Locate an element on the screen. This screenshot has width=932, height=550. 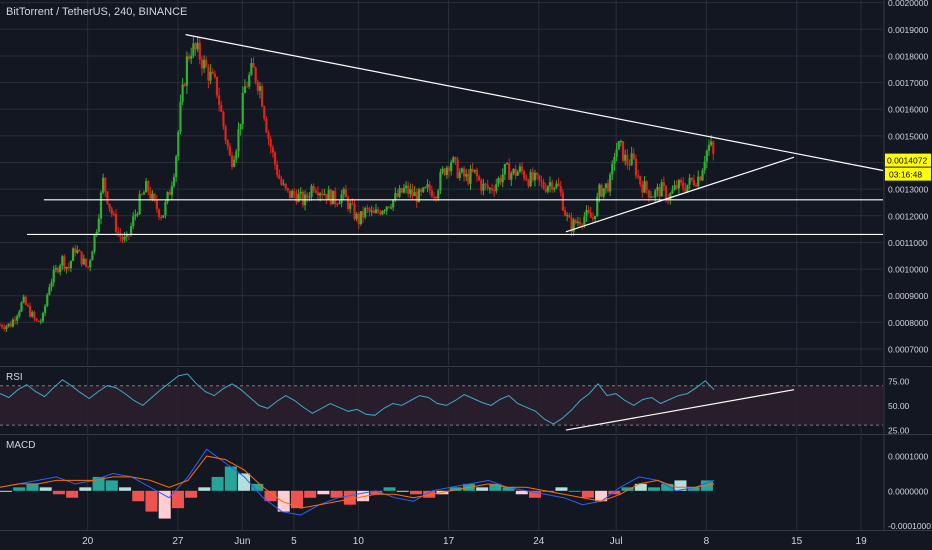
y-tick-label: 0.0017000 is located at coordinates (908, 83).